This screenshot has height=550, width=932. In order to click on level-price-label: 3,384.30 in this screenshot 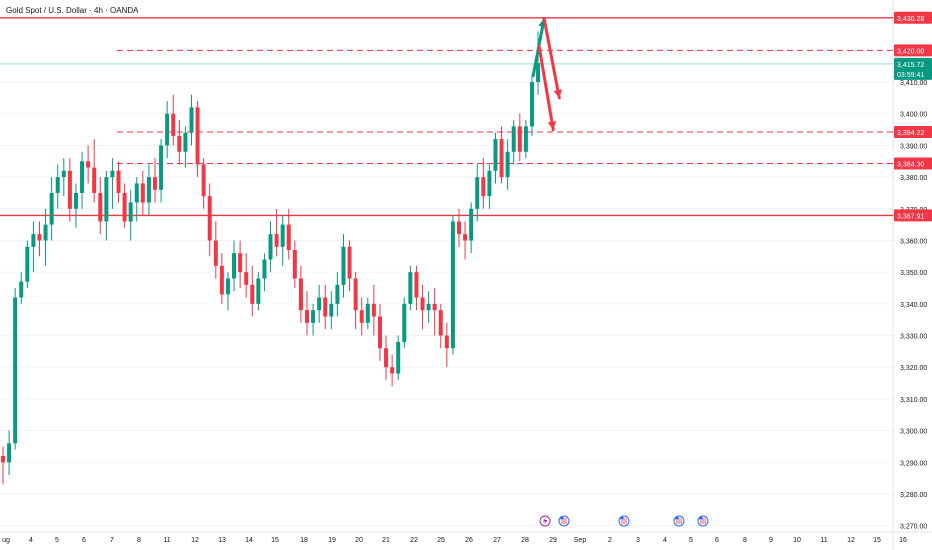, I will do `click(910, 164)`.